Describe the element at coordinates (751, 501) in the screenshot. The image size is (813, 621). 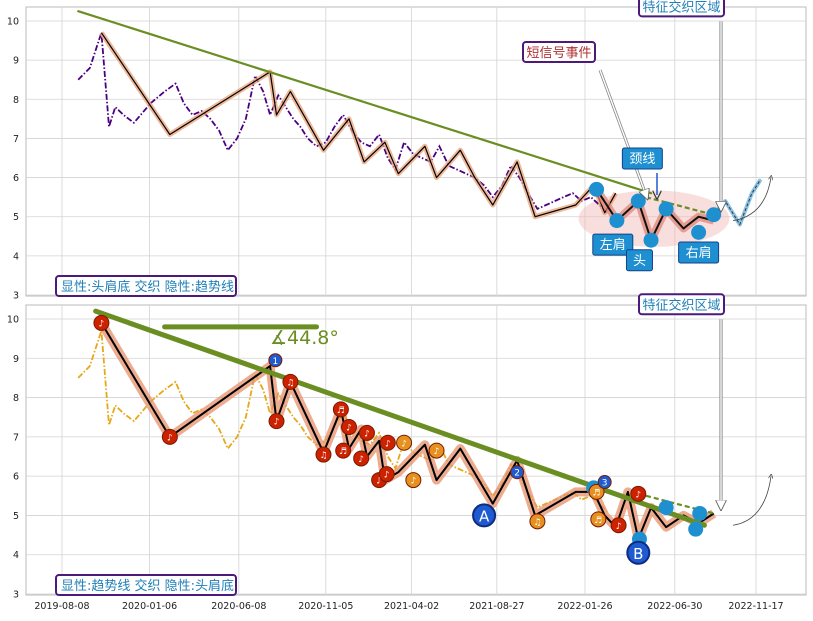
I see `projection-arrow` at that location.